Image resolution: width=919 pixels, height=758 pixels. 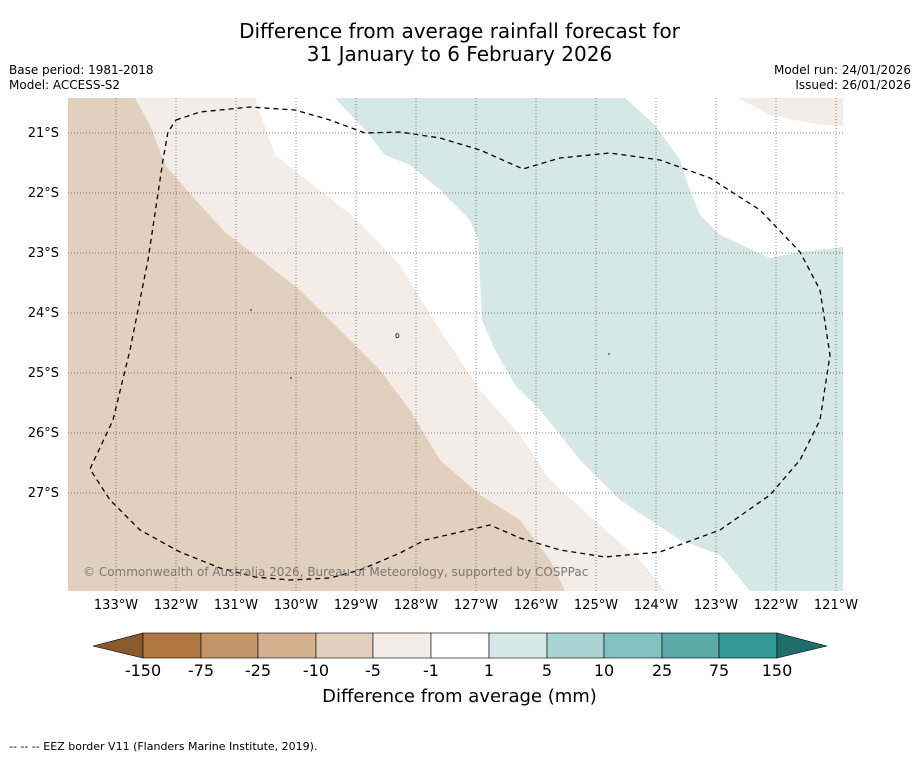 What do you see at coordinates (43, 253) in the screenshot?
I see `lat-label: 23°S` at bounding box center [43, 253].